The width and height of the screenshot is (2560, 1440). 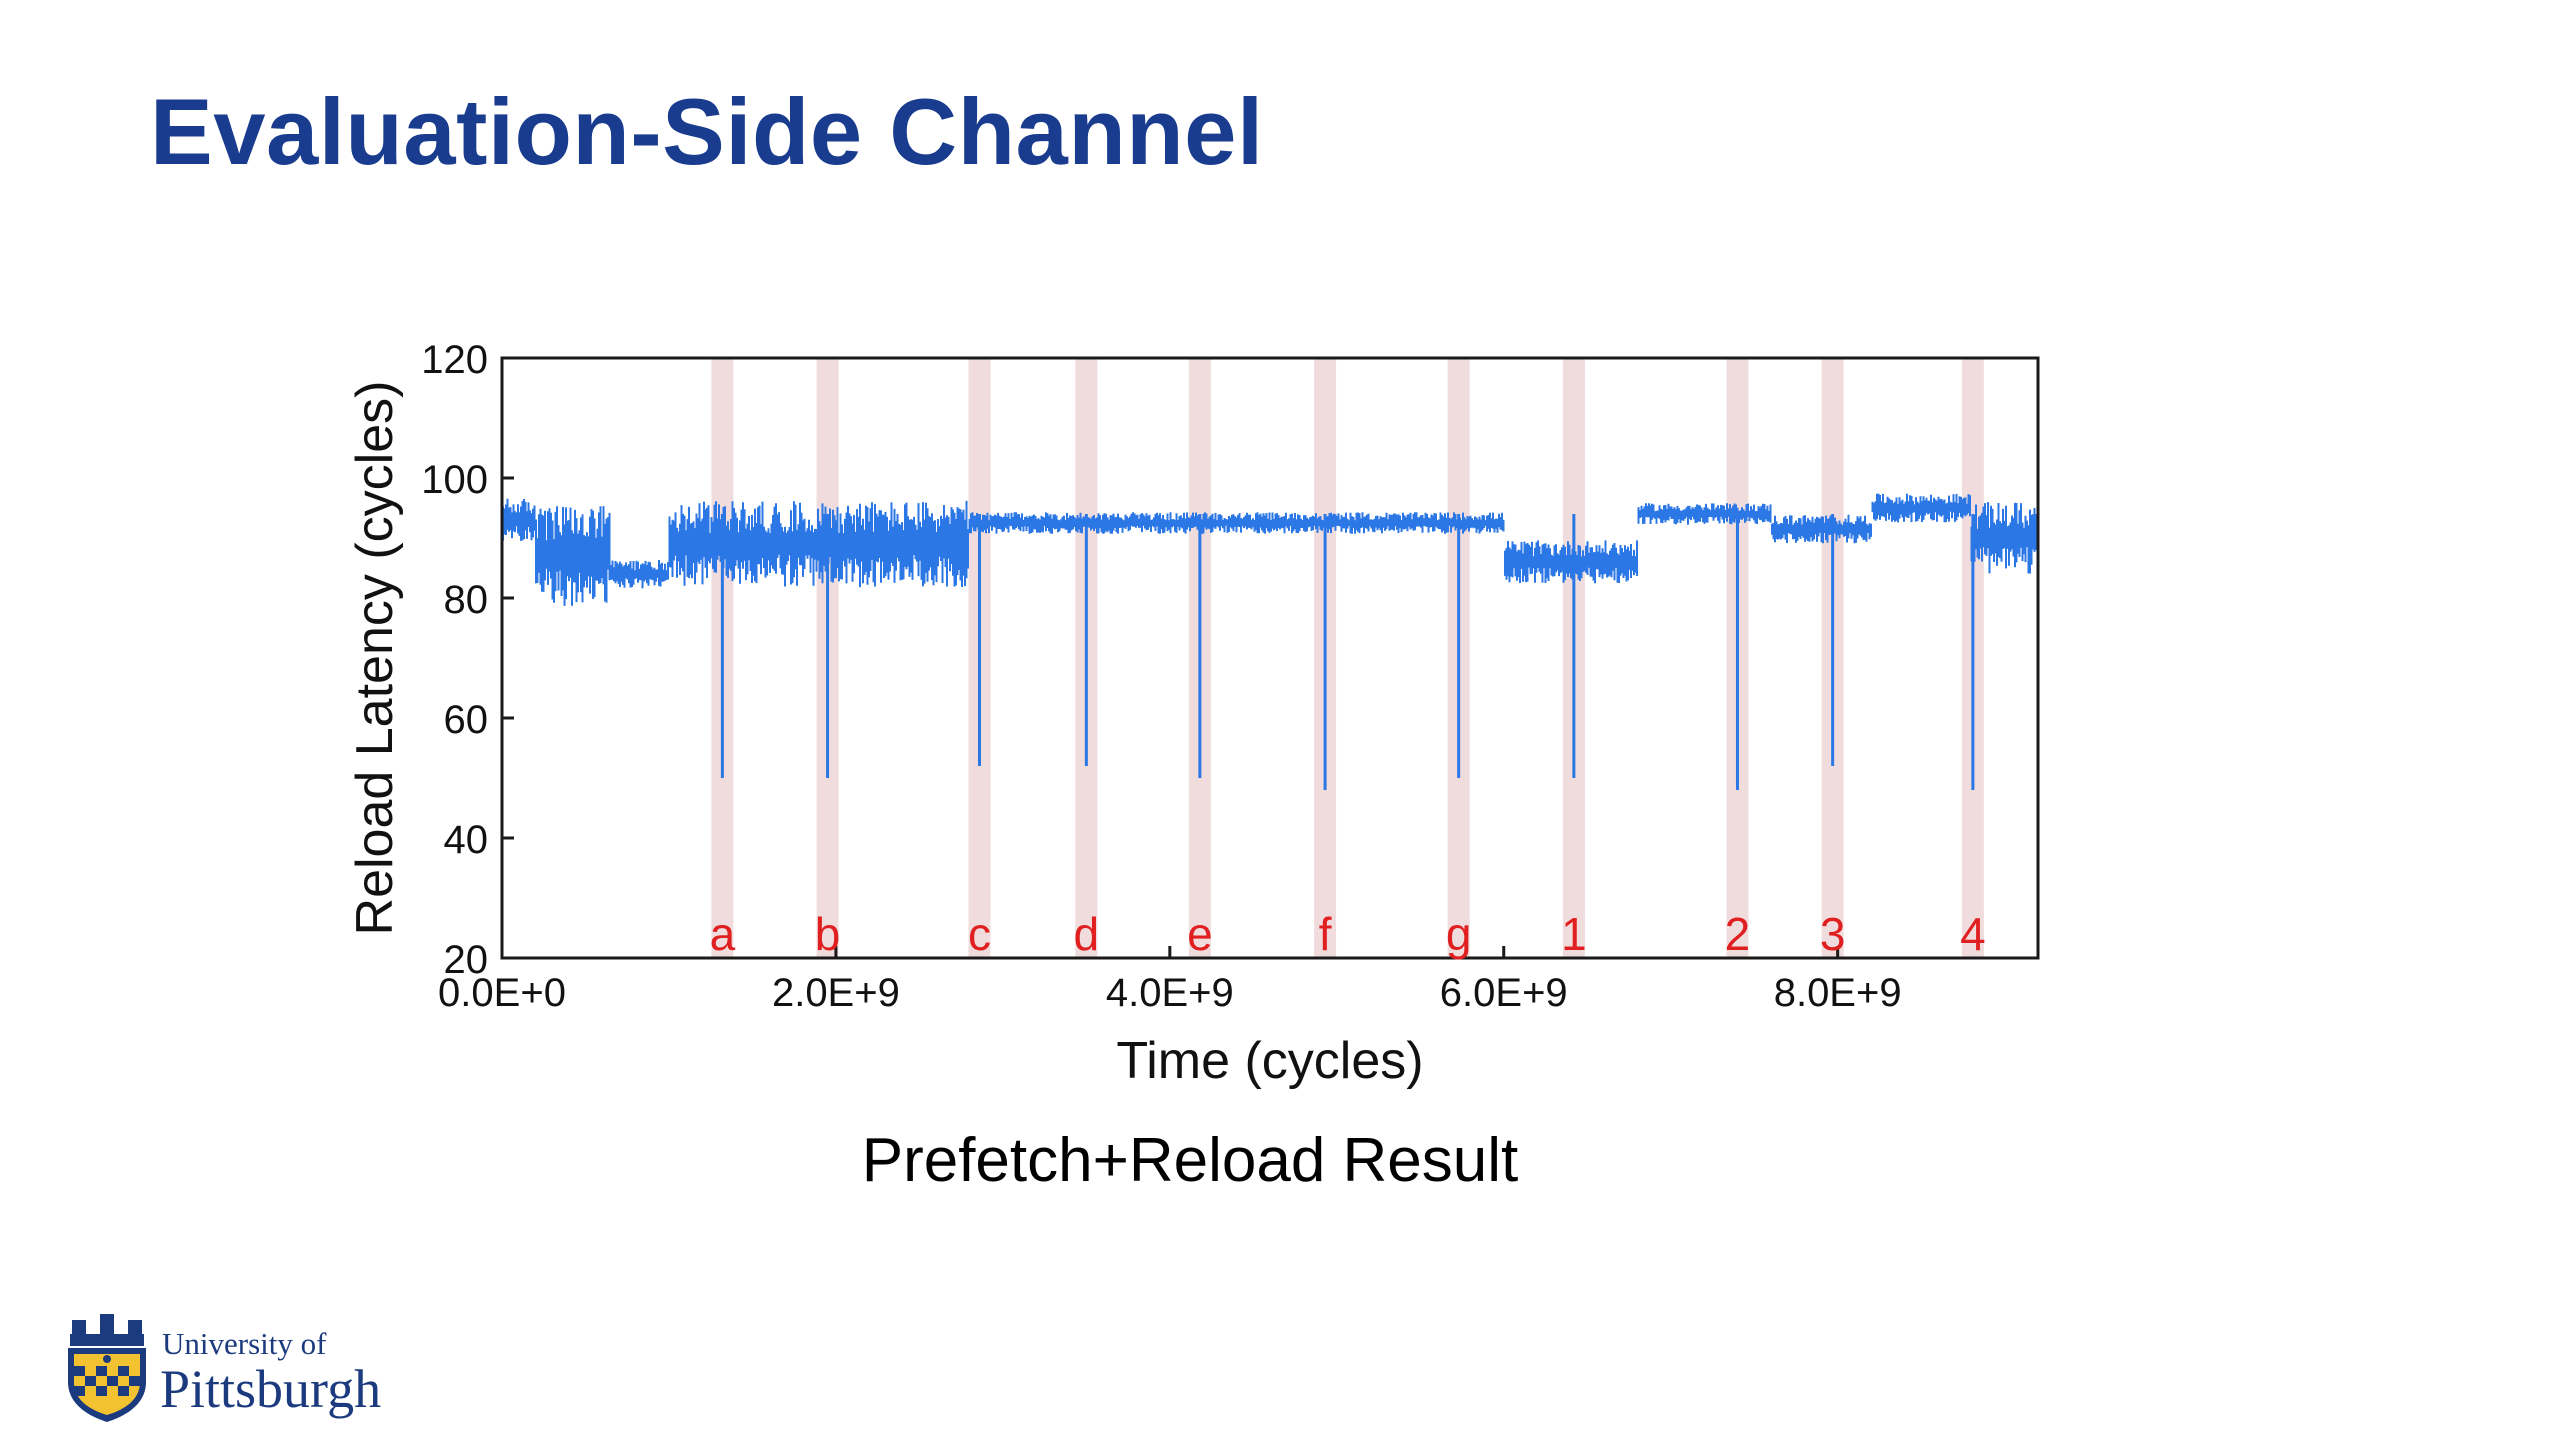 What do you see at coordinates (979, 934) in the screenshot?
I see `event-label-c: c` at bounding box center [979, 934].